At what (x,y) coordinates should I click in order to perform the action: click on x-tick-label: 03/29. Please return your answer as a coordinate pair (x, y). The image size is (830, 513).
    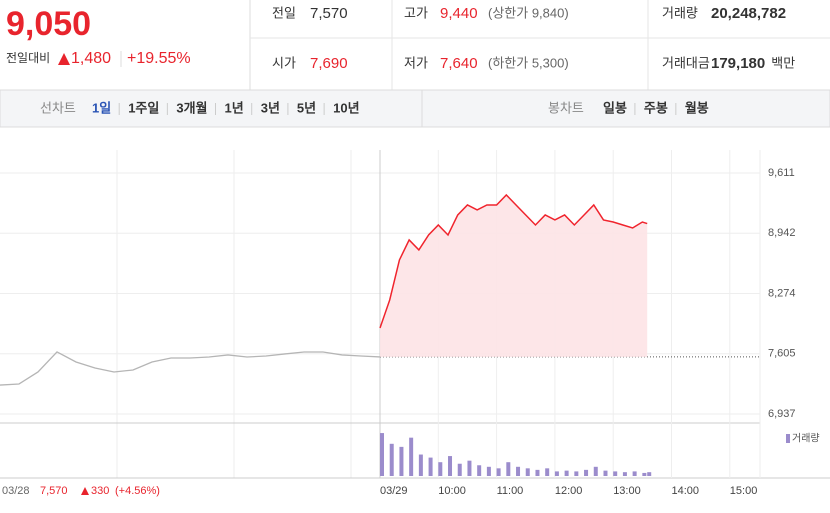
    Looking at the image, I should click on (394, 491).